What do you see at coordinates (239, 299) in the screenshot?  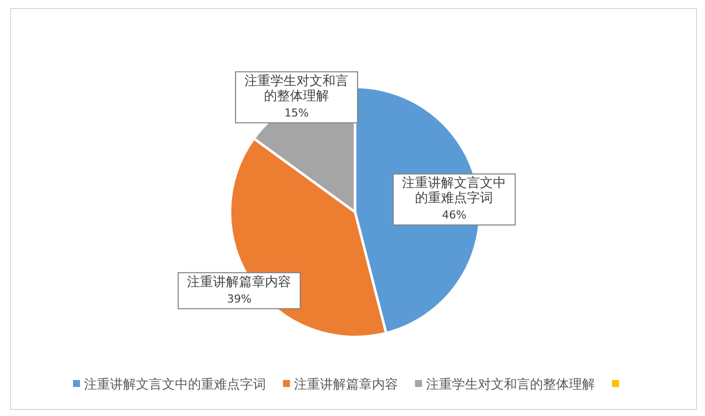 I see `data-label: 39%` at bounding box center [239, 299].